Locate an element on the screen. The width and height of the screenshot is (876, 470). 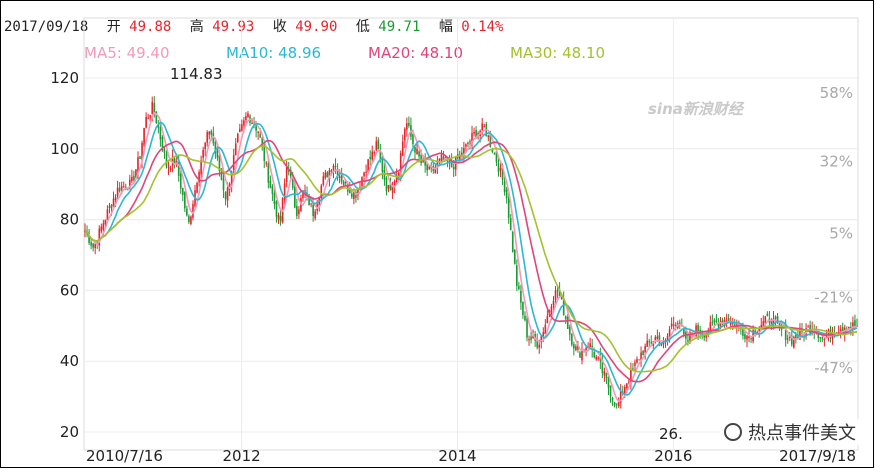
x-tick-label: 2010/7/16 is located at coordinates (124, 456).